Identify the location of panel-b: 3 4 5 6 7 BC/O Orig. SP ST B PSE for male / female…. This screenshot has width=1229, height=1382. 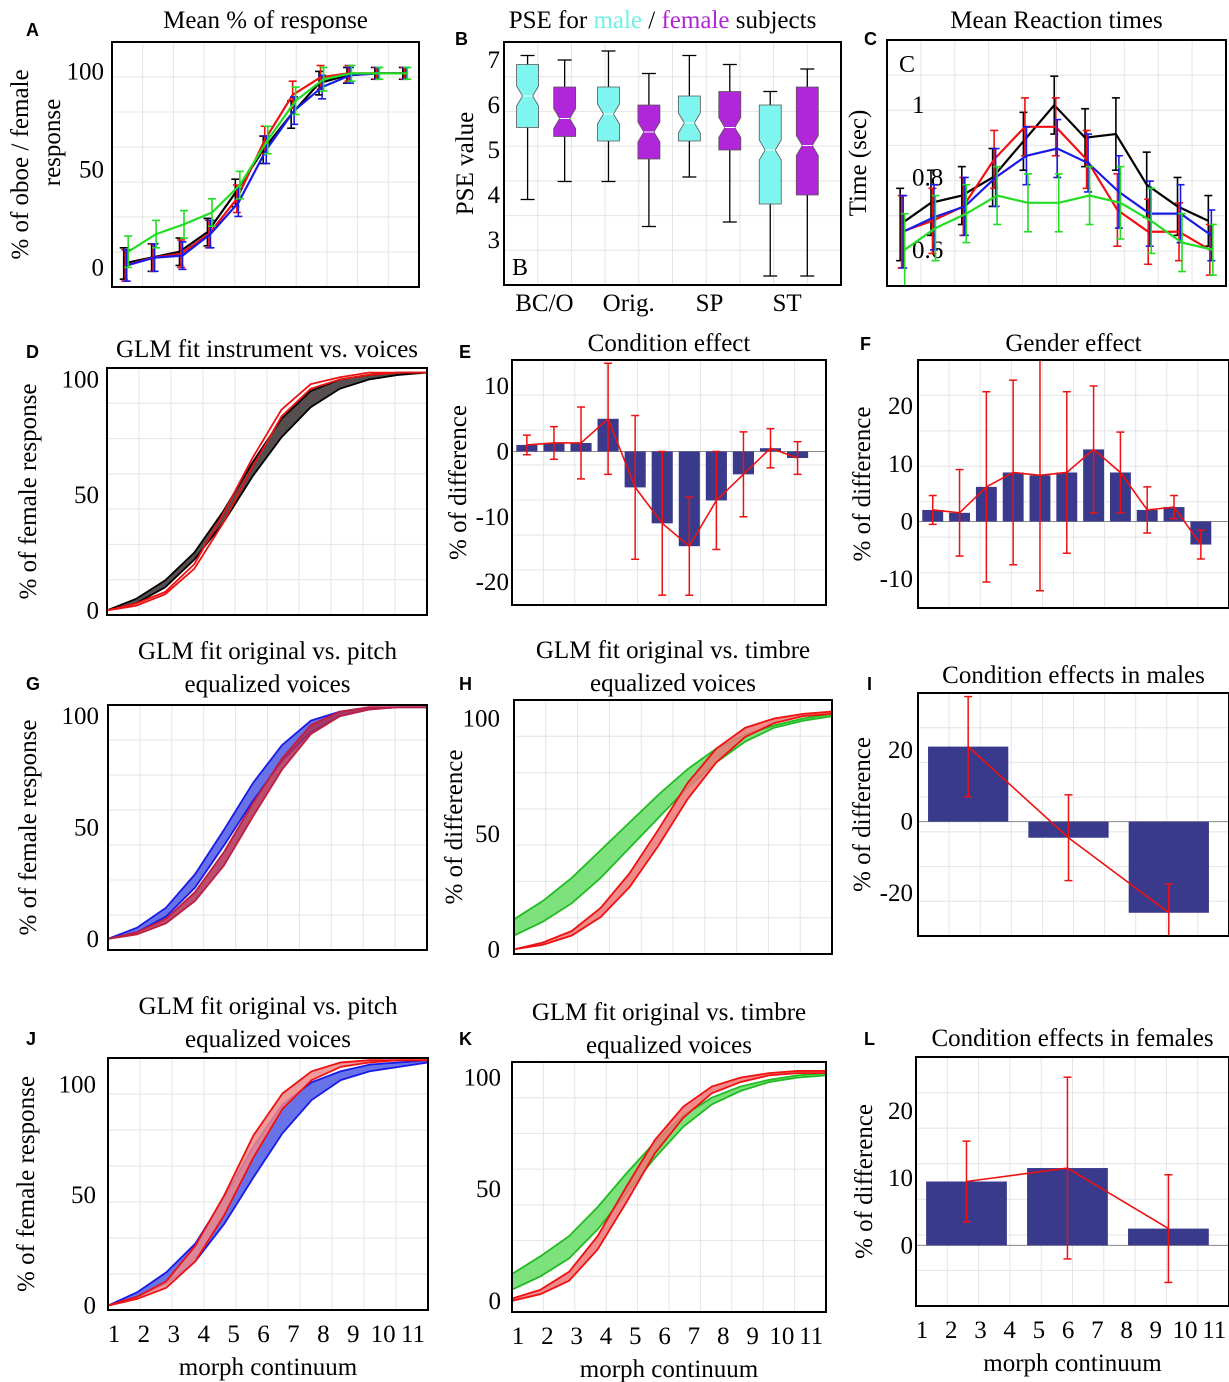
(647, 162).